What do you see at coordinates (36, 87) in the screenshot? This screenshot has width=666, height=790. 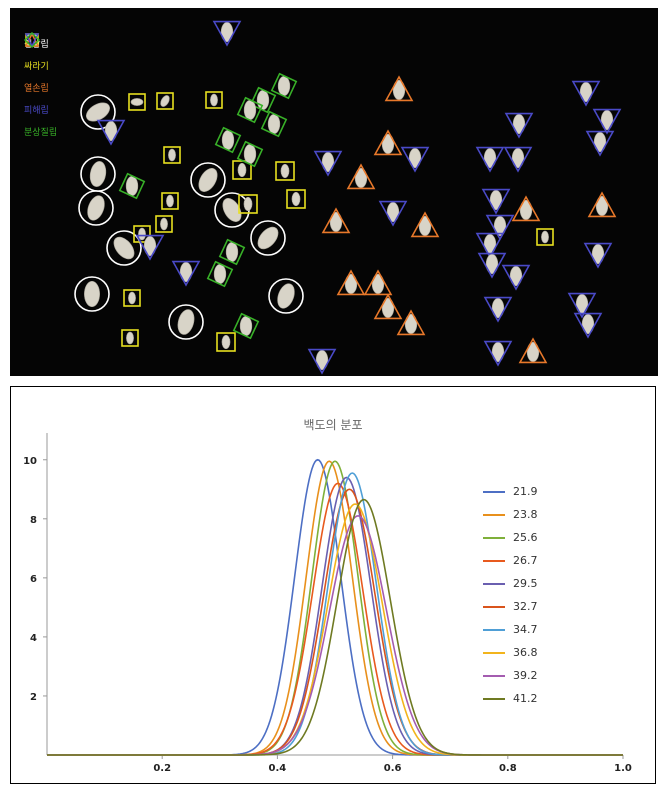 I see `legend-label: 열손립` at bounding box center [36, 87].